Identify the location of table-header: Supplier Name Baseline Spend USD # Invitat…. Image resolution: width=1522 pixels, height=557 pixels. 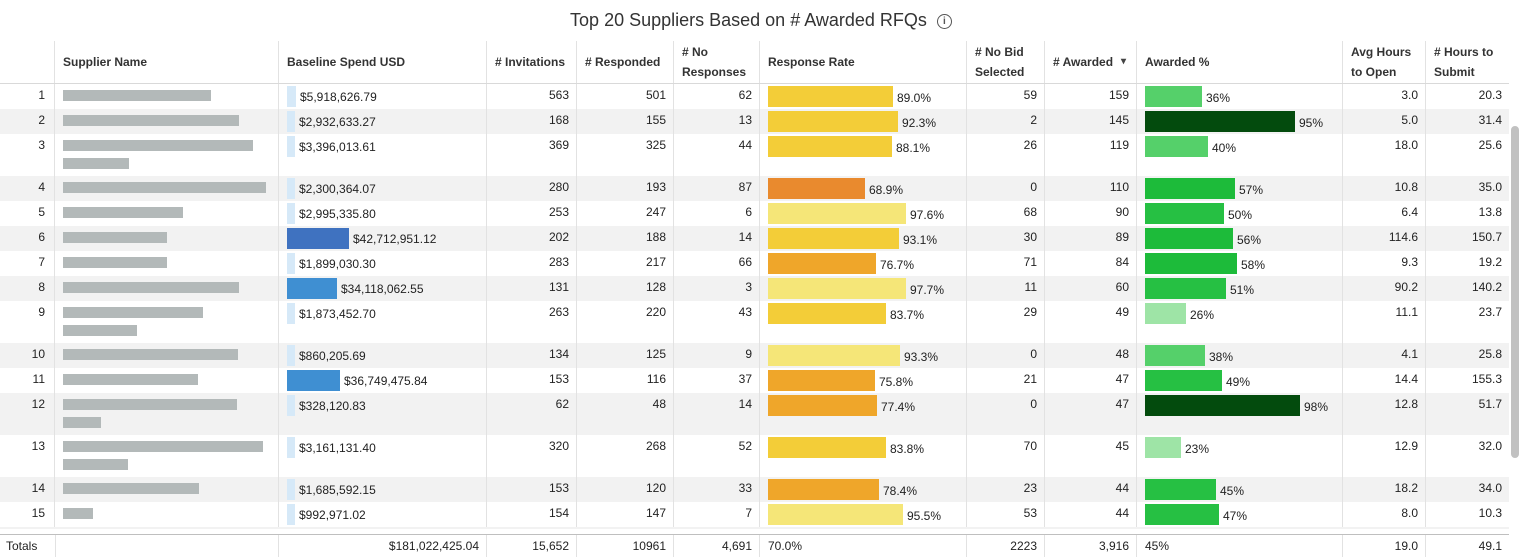
(754, 62).